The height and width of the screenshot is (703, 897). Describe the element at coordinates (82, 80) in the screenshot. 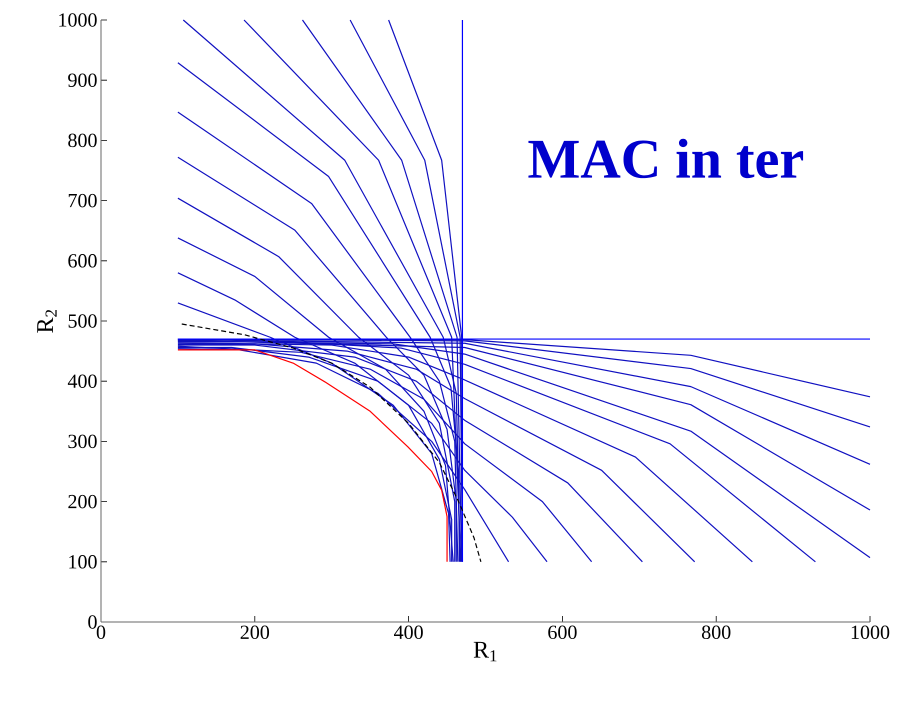

I see `y-tick-label: 900` at that location.